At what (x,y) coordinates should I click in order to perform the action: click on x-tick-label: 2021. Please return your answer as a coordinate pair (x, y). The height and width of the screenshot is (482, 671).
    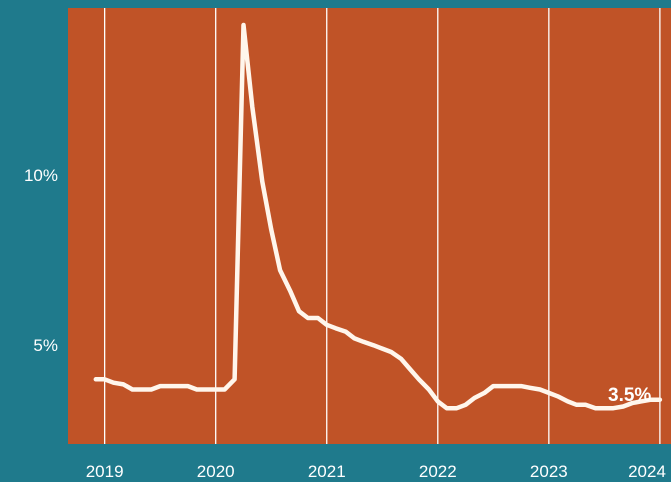
    Looking at the image, I should click on (327, 471).